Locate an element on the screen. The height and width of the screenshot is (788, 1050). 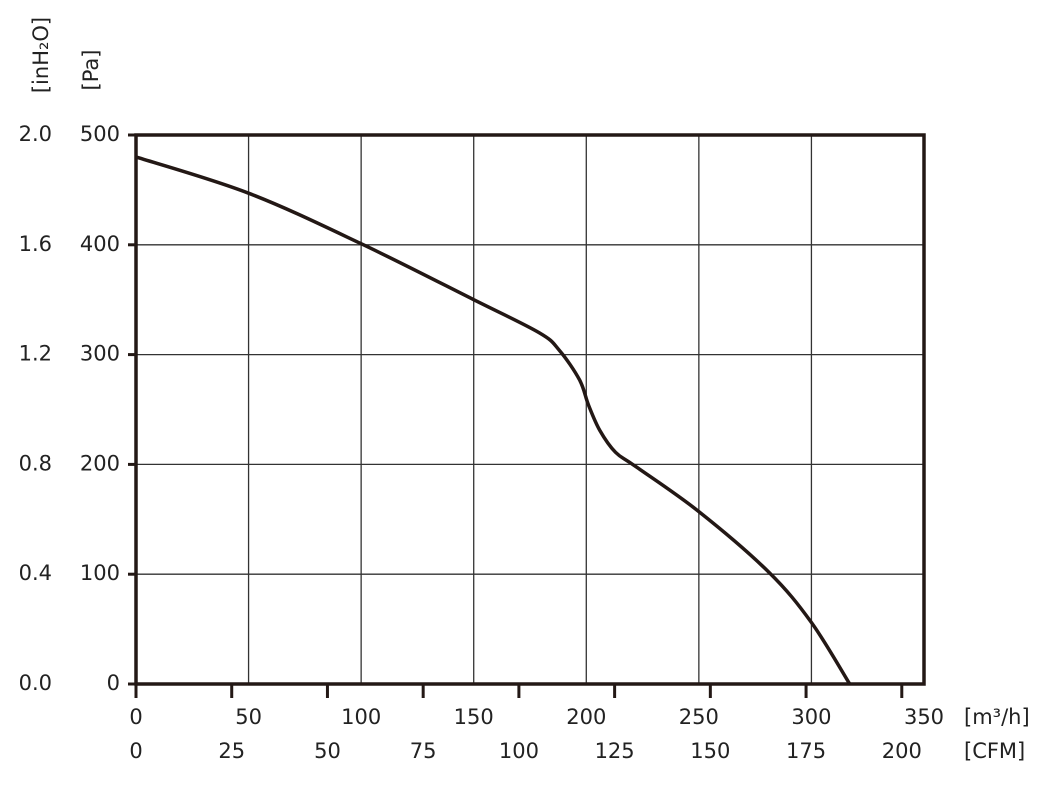
x2-tick-label: 175 is located at coordinates (806, 751).